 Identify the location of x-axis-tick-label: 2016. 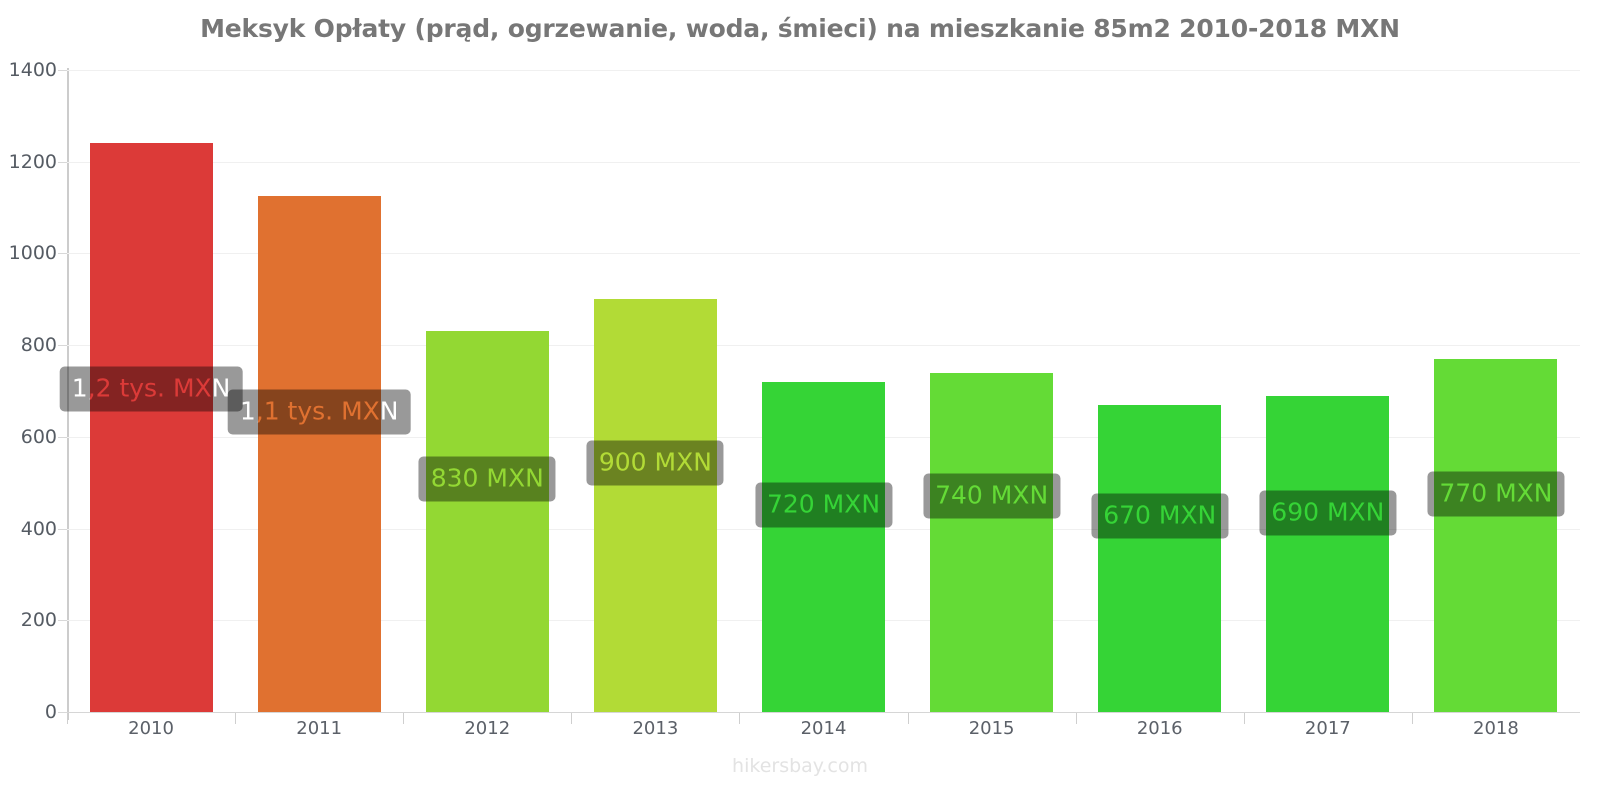
(1159, 728).